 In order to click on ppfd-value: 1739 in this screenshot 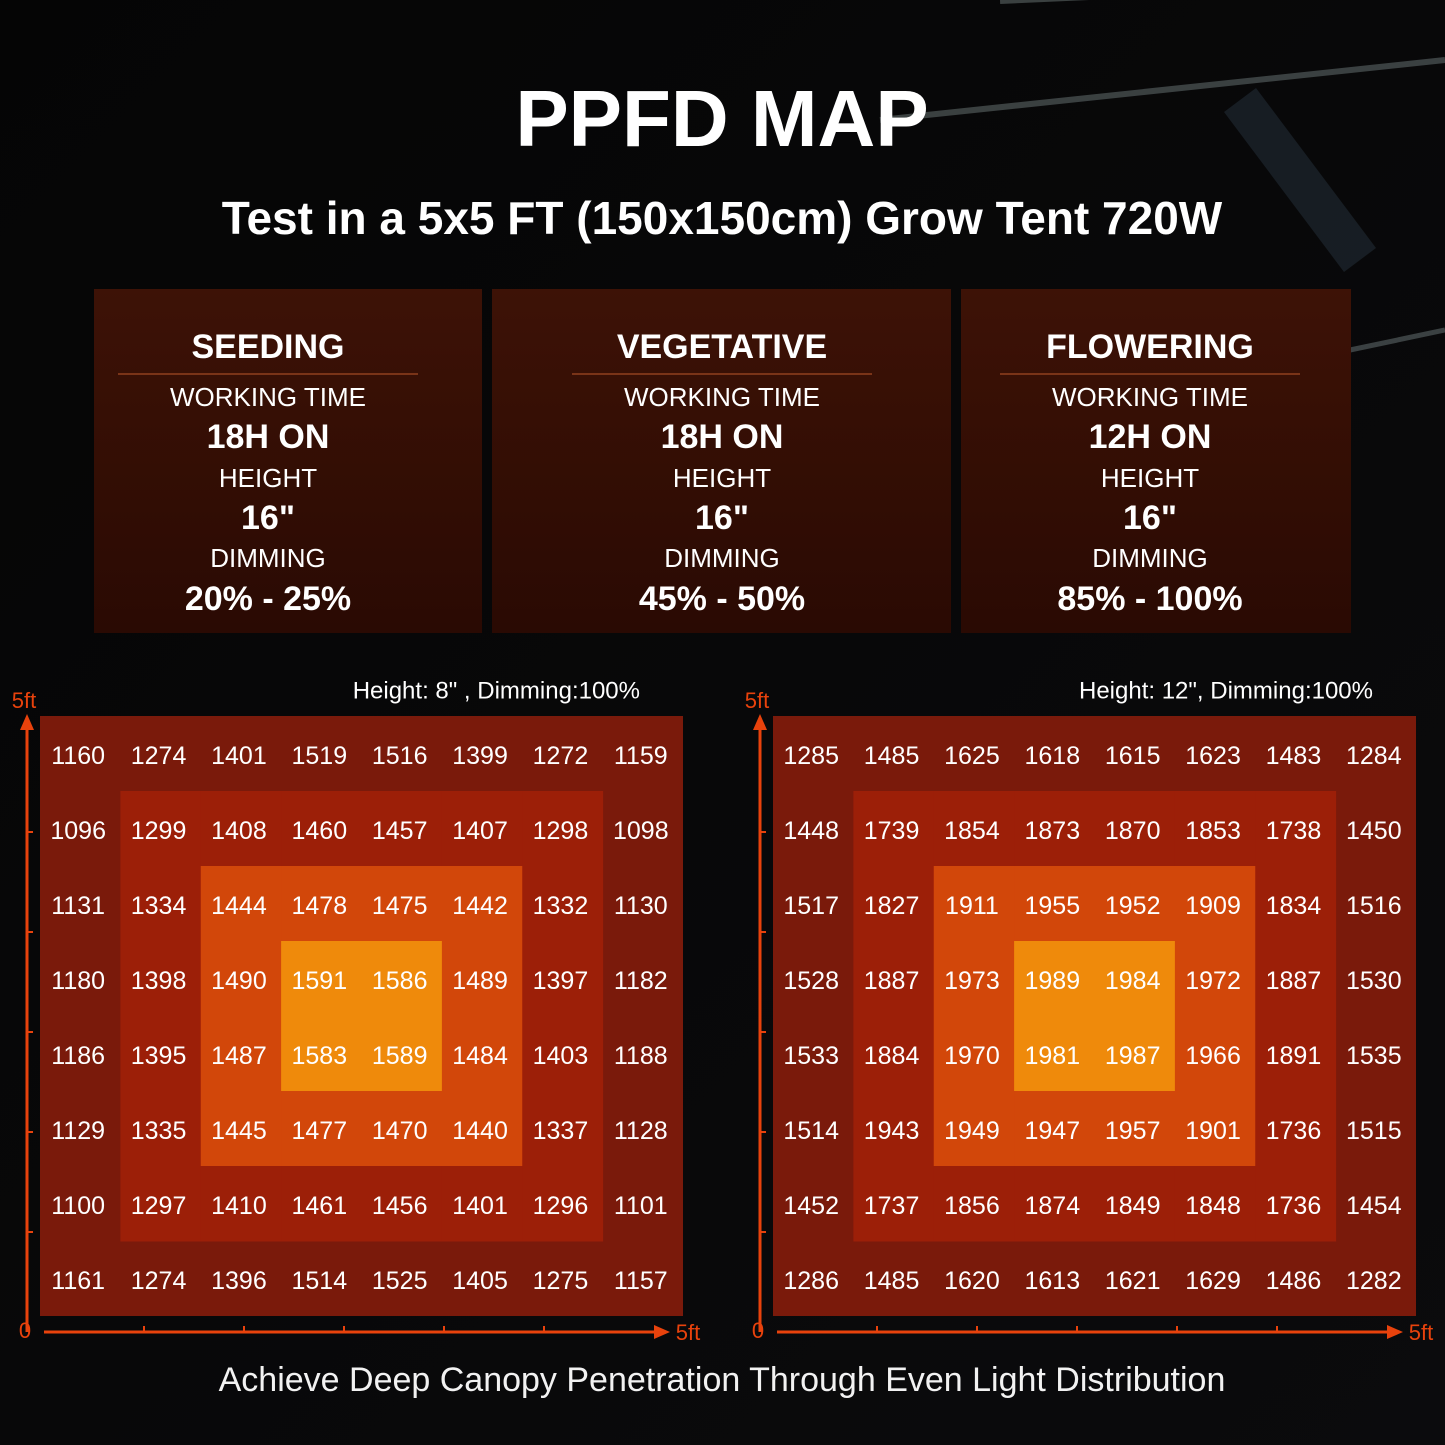, I will do `click(892, 831)`.